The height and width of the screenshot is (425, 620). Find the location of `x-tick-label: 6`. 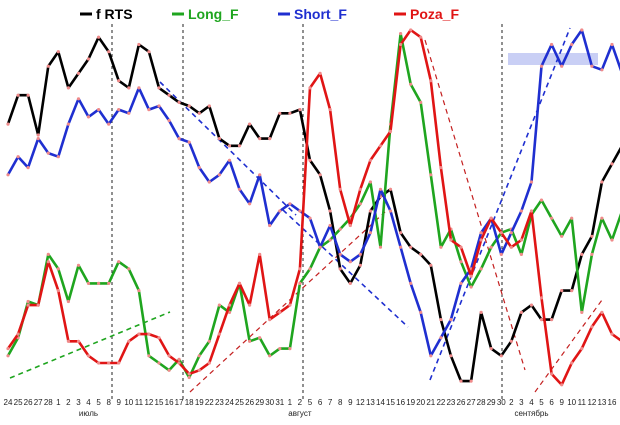

x-tick-label: 6 is located at coordinates (320, 402).